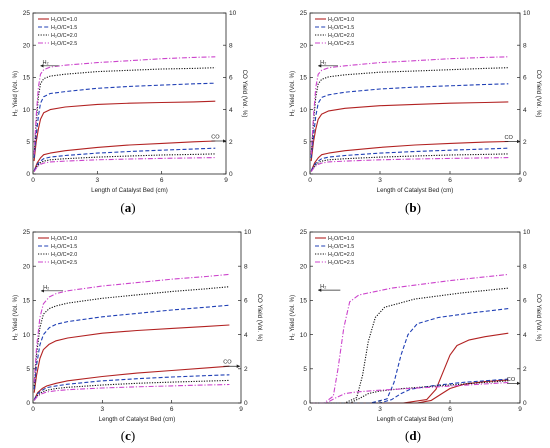 The height and width of the screenshot is (448, 550). What do you see at coordinates (341, 20) in the screenshot?
I see `legend-label-1: H₂O/C=1.0` at bounding box center [341, 20].